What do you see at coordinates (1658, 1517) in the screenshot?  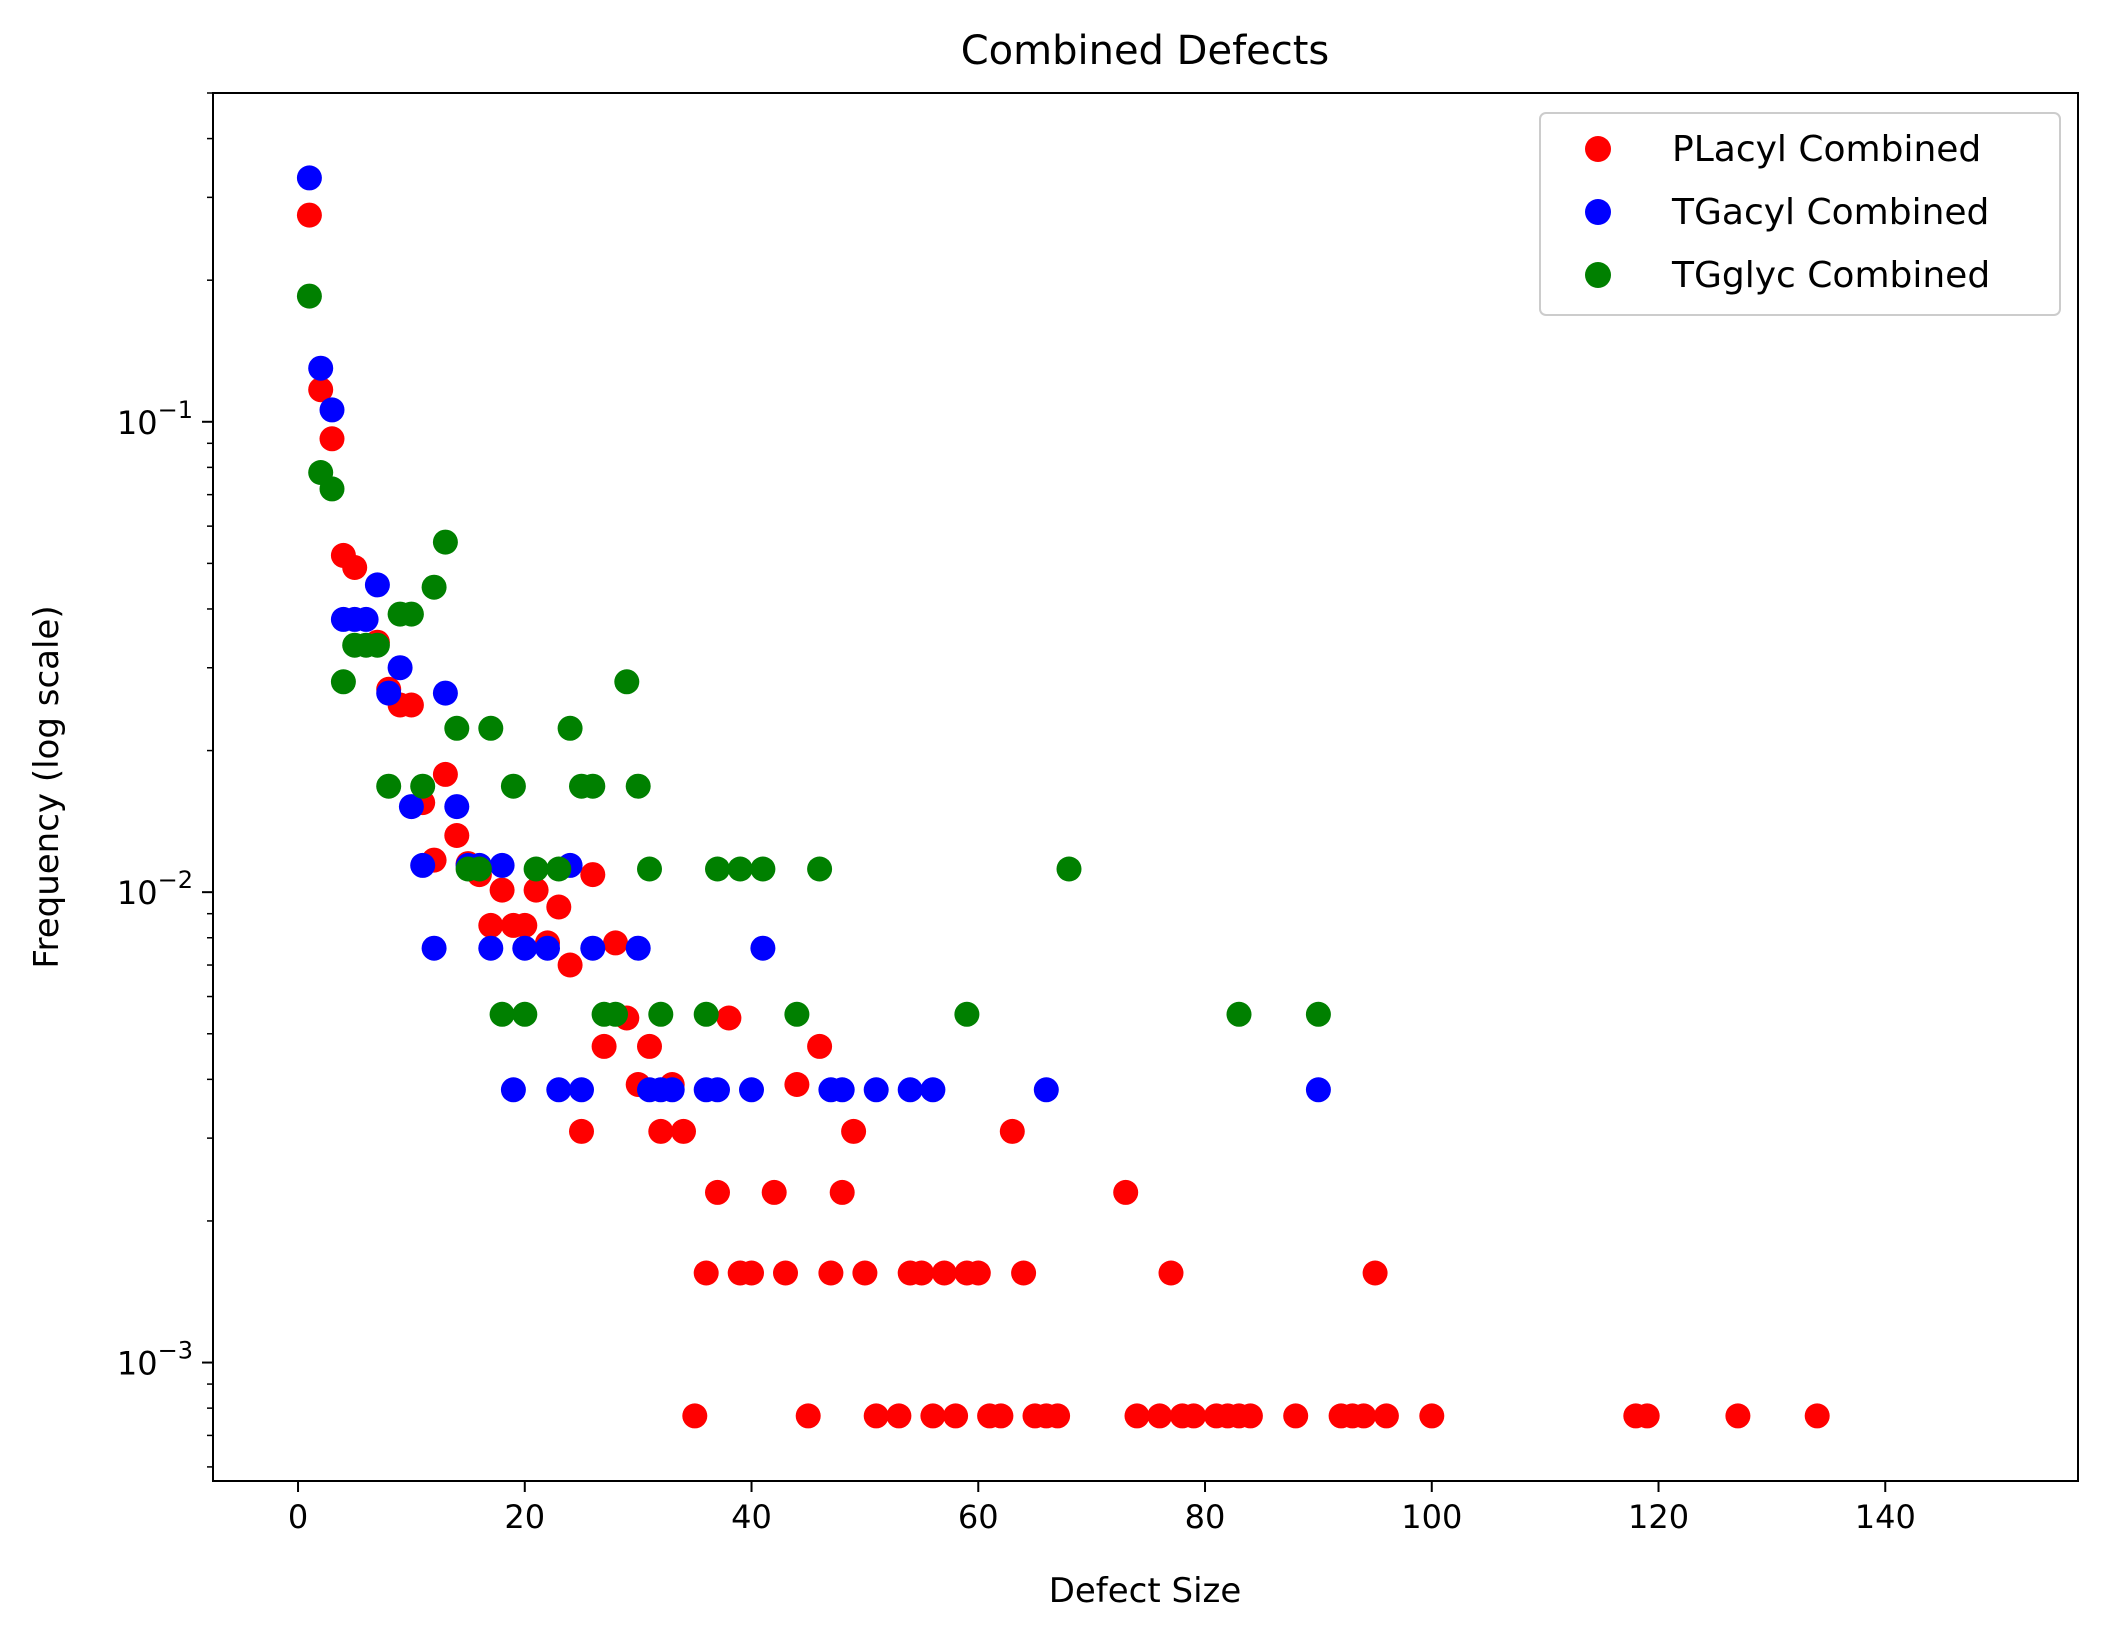 I see `x-tick-label: 120` at bounding box center [1658, 1517].